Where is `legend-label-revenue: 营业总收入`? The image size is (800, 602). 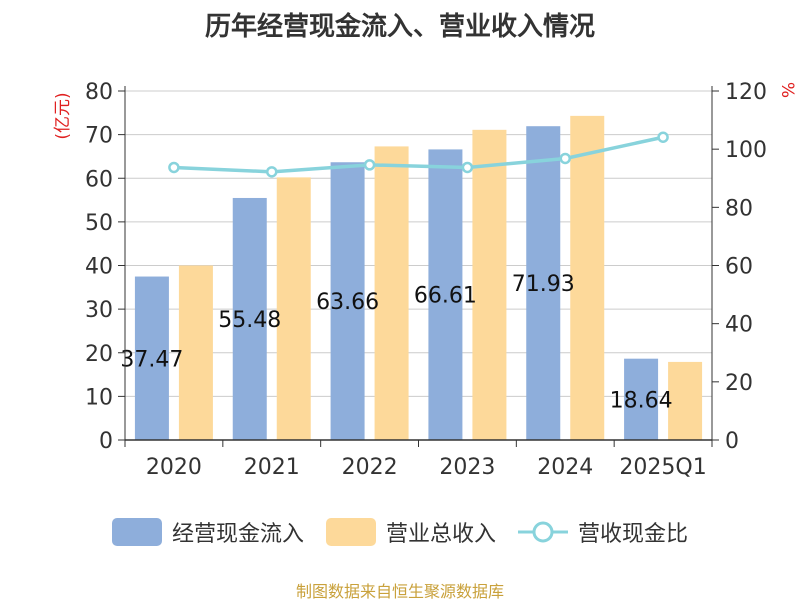
legend-label-revenue: 营业总收入 is located at coordinates (440, 534).